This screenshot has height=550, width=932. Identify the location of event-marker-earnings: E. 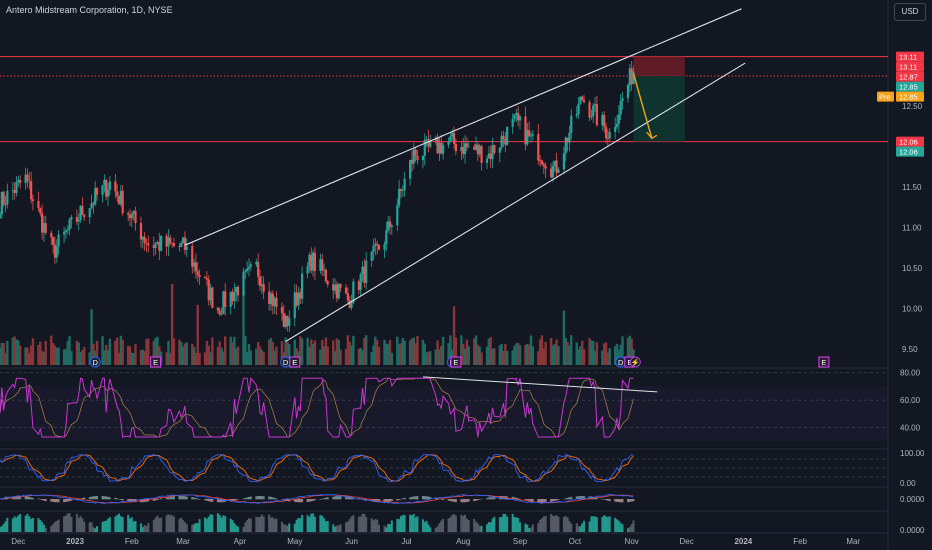
(156, 362).